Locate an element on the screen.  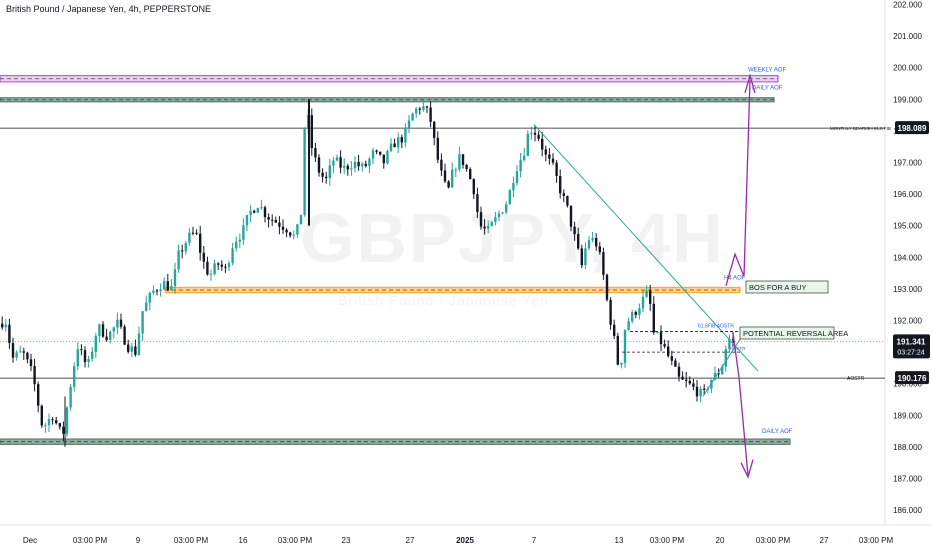
symbol-watermark-description: British Pound / Japanese Yen is located at coordinates (443, 300).